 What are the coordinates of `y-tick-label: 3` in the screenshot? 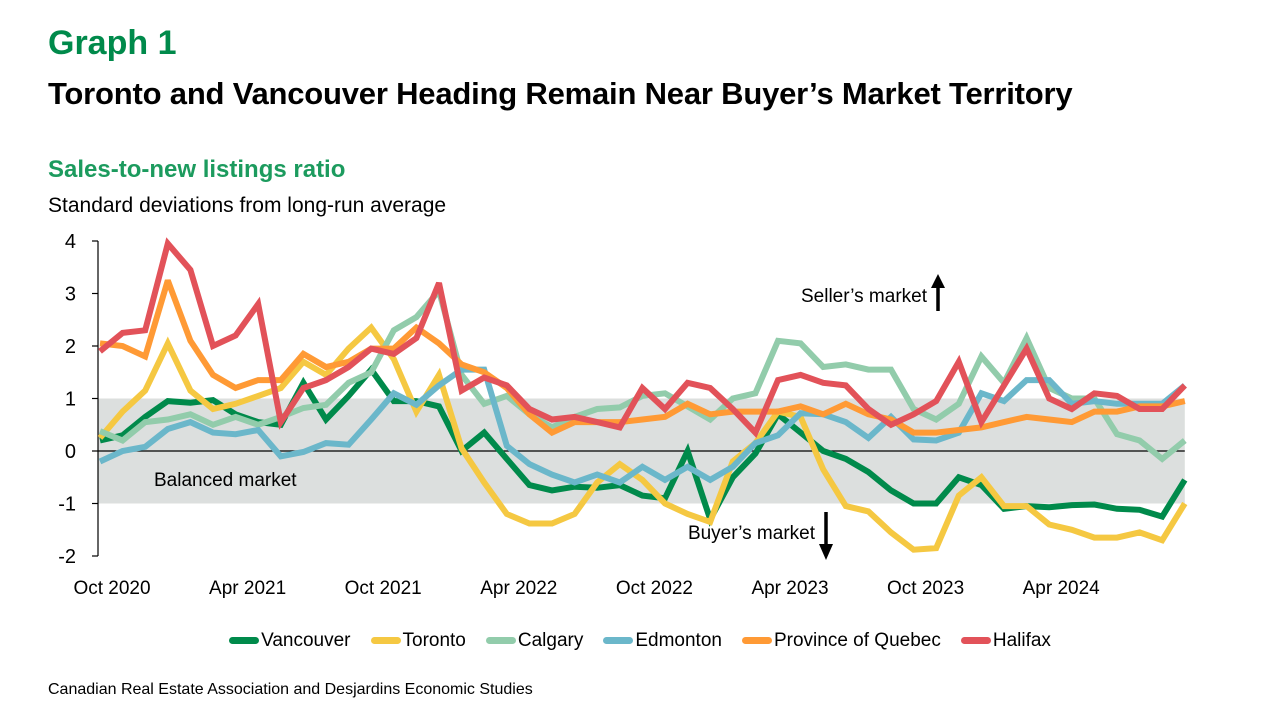 It's located at (70, 295).